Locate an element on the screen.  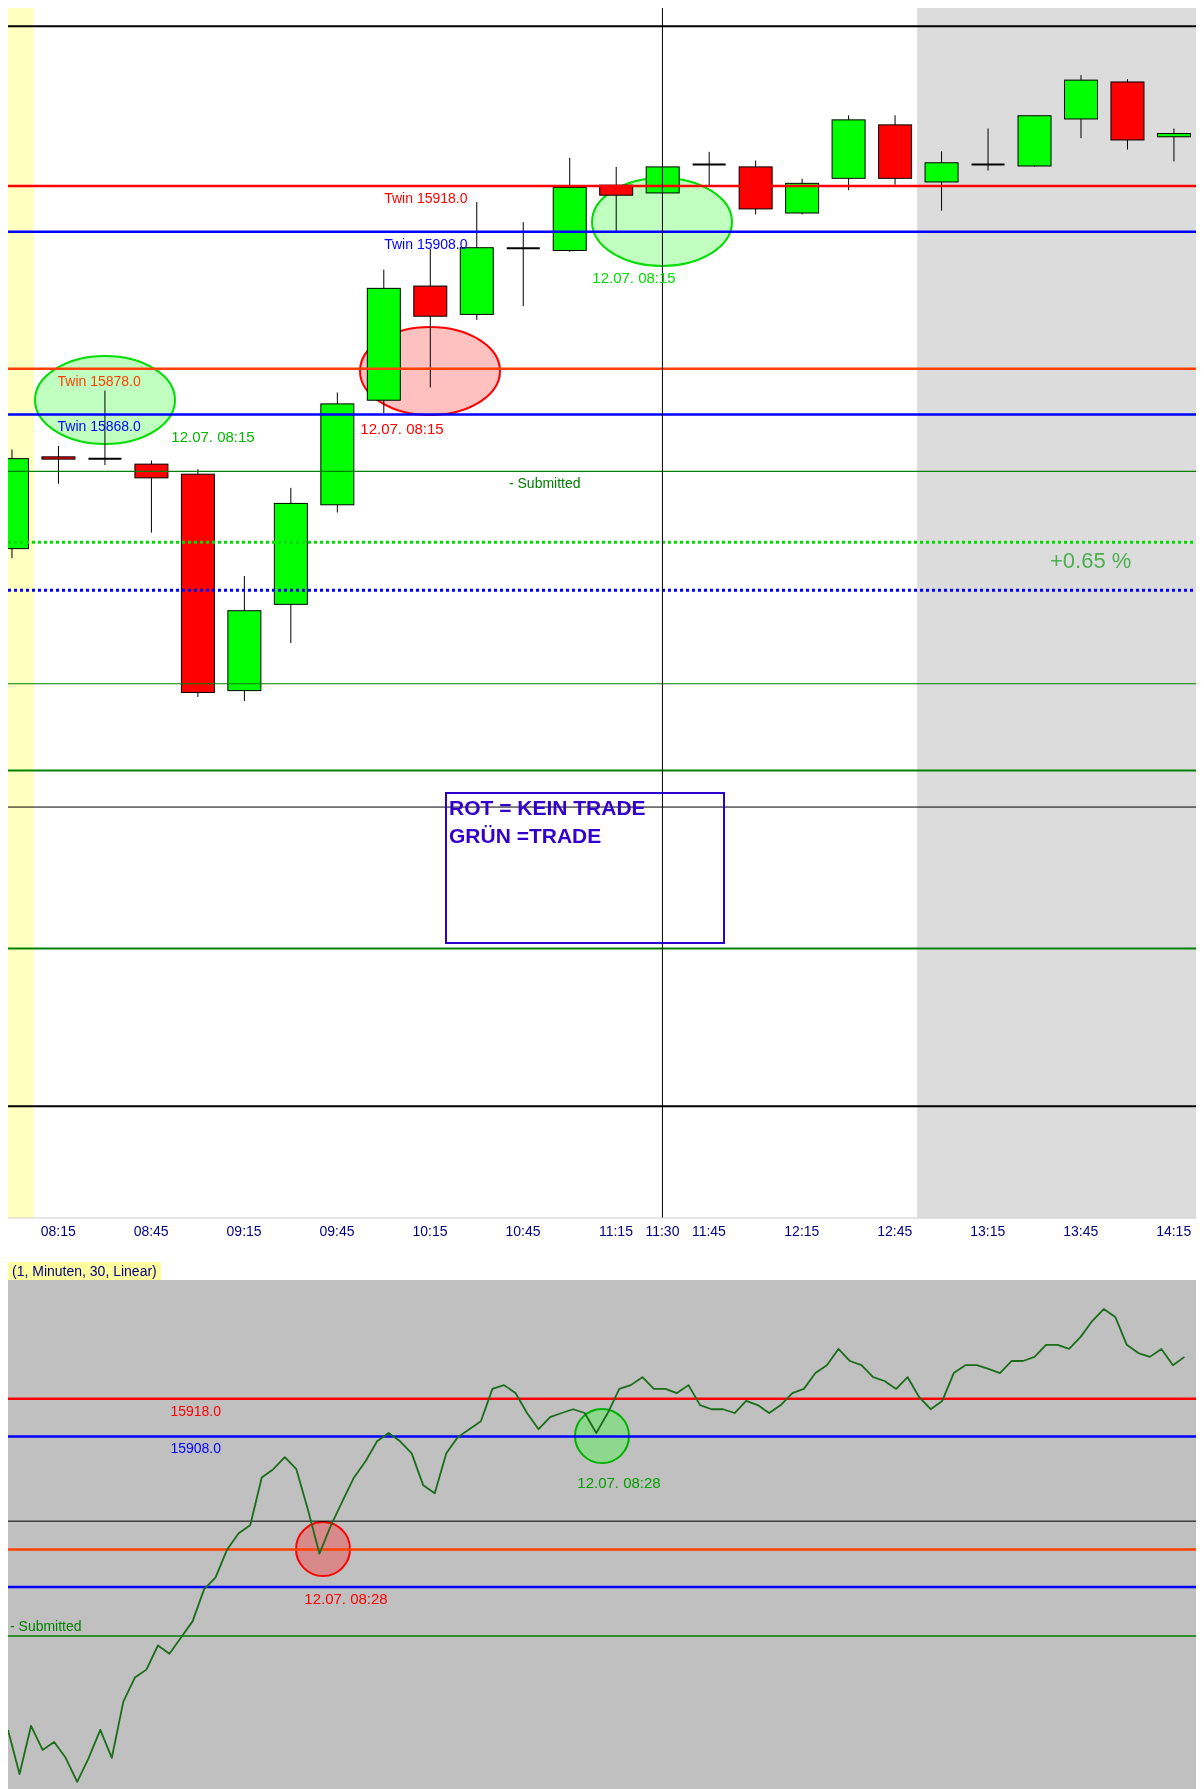
x-tick-label: 10:45 is located at coordinates (523, 1230).